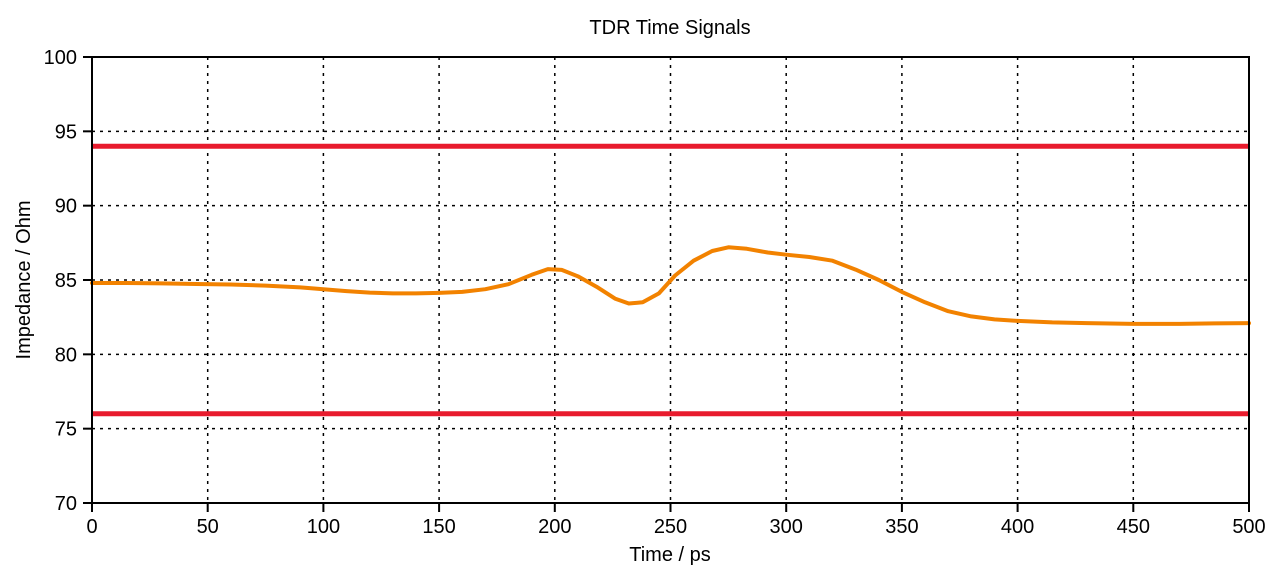 Image resolution: width=1270 pixels, height=574 pixels. What do you see at coordinates (901, 527) in the screenshot?
I see `x-tick-label: 350` at bounding box center [901, 527].